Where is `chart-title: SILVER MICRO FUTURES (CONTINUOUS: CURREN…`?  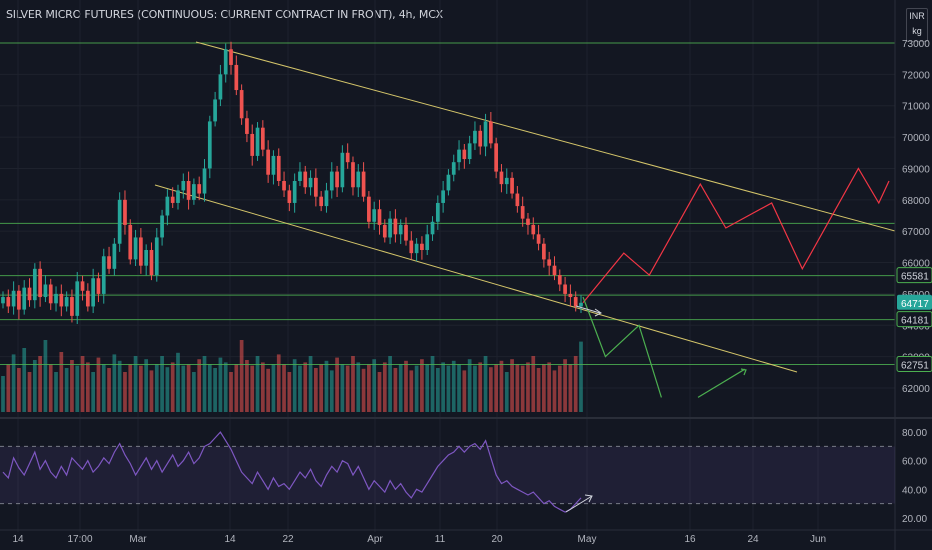 chart-title: SILVER MICRO FUTURES (CONTINUOUS: CURREN… is located at coordinates (225, 14).